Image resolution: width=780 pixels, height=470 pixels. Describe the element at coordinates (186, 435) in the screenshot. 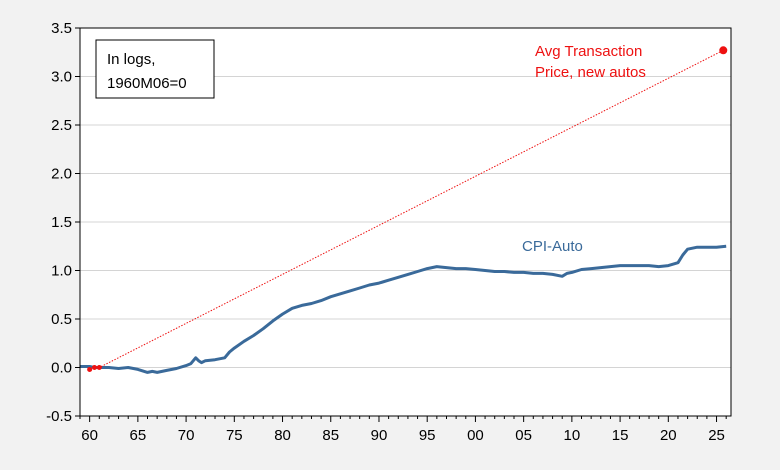

I see `x-tick-label: 70` at that location.